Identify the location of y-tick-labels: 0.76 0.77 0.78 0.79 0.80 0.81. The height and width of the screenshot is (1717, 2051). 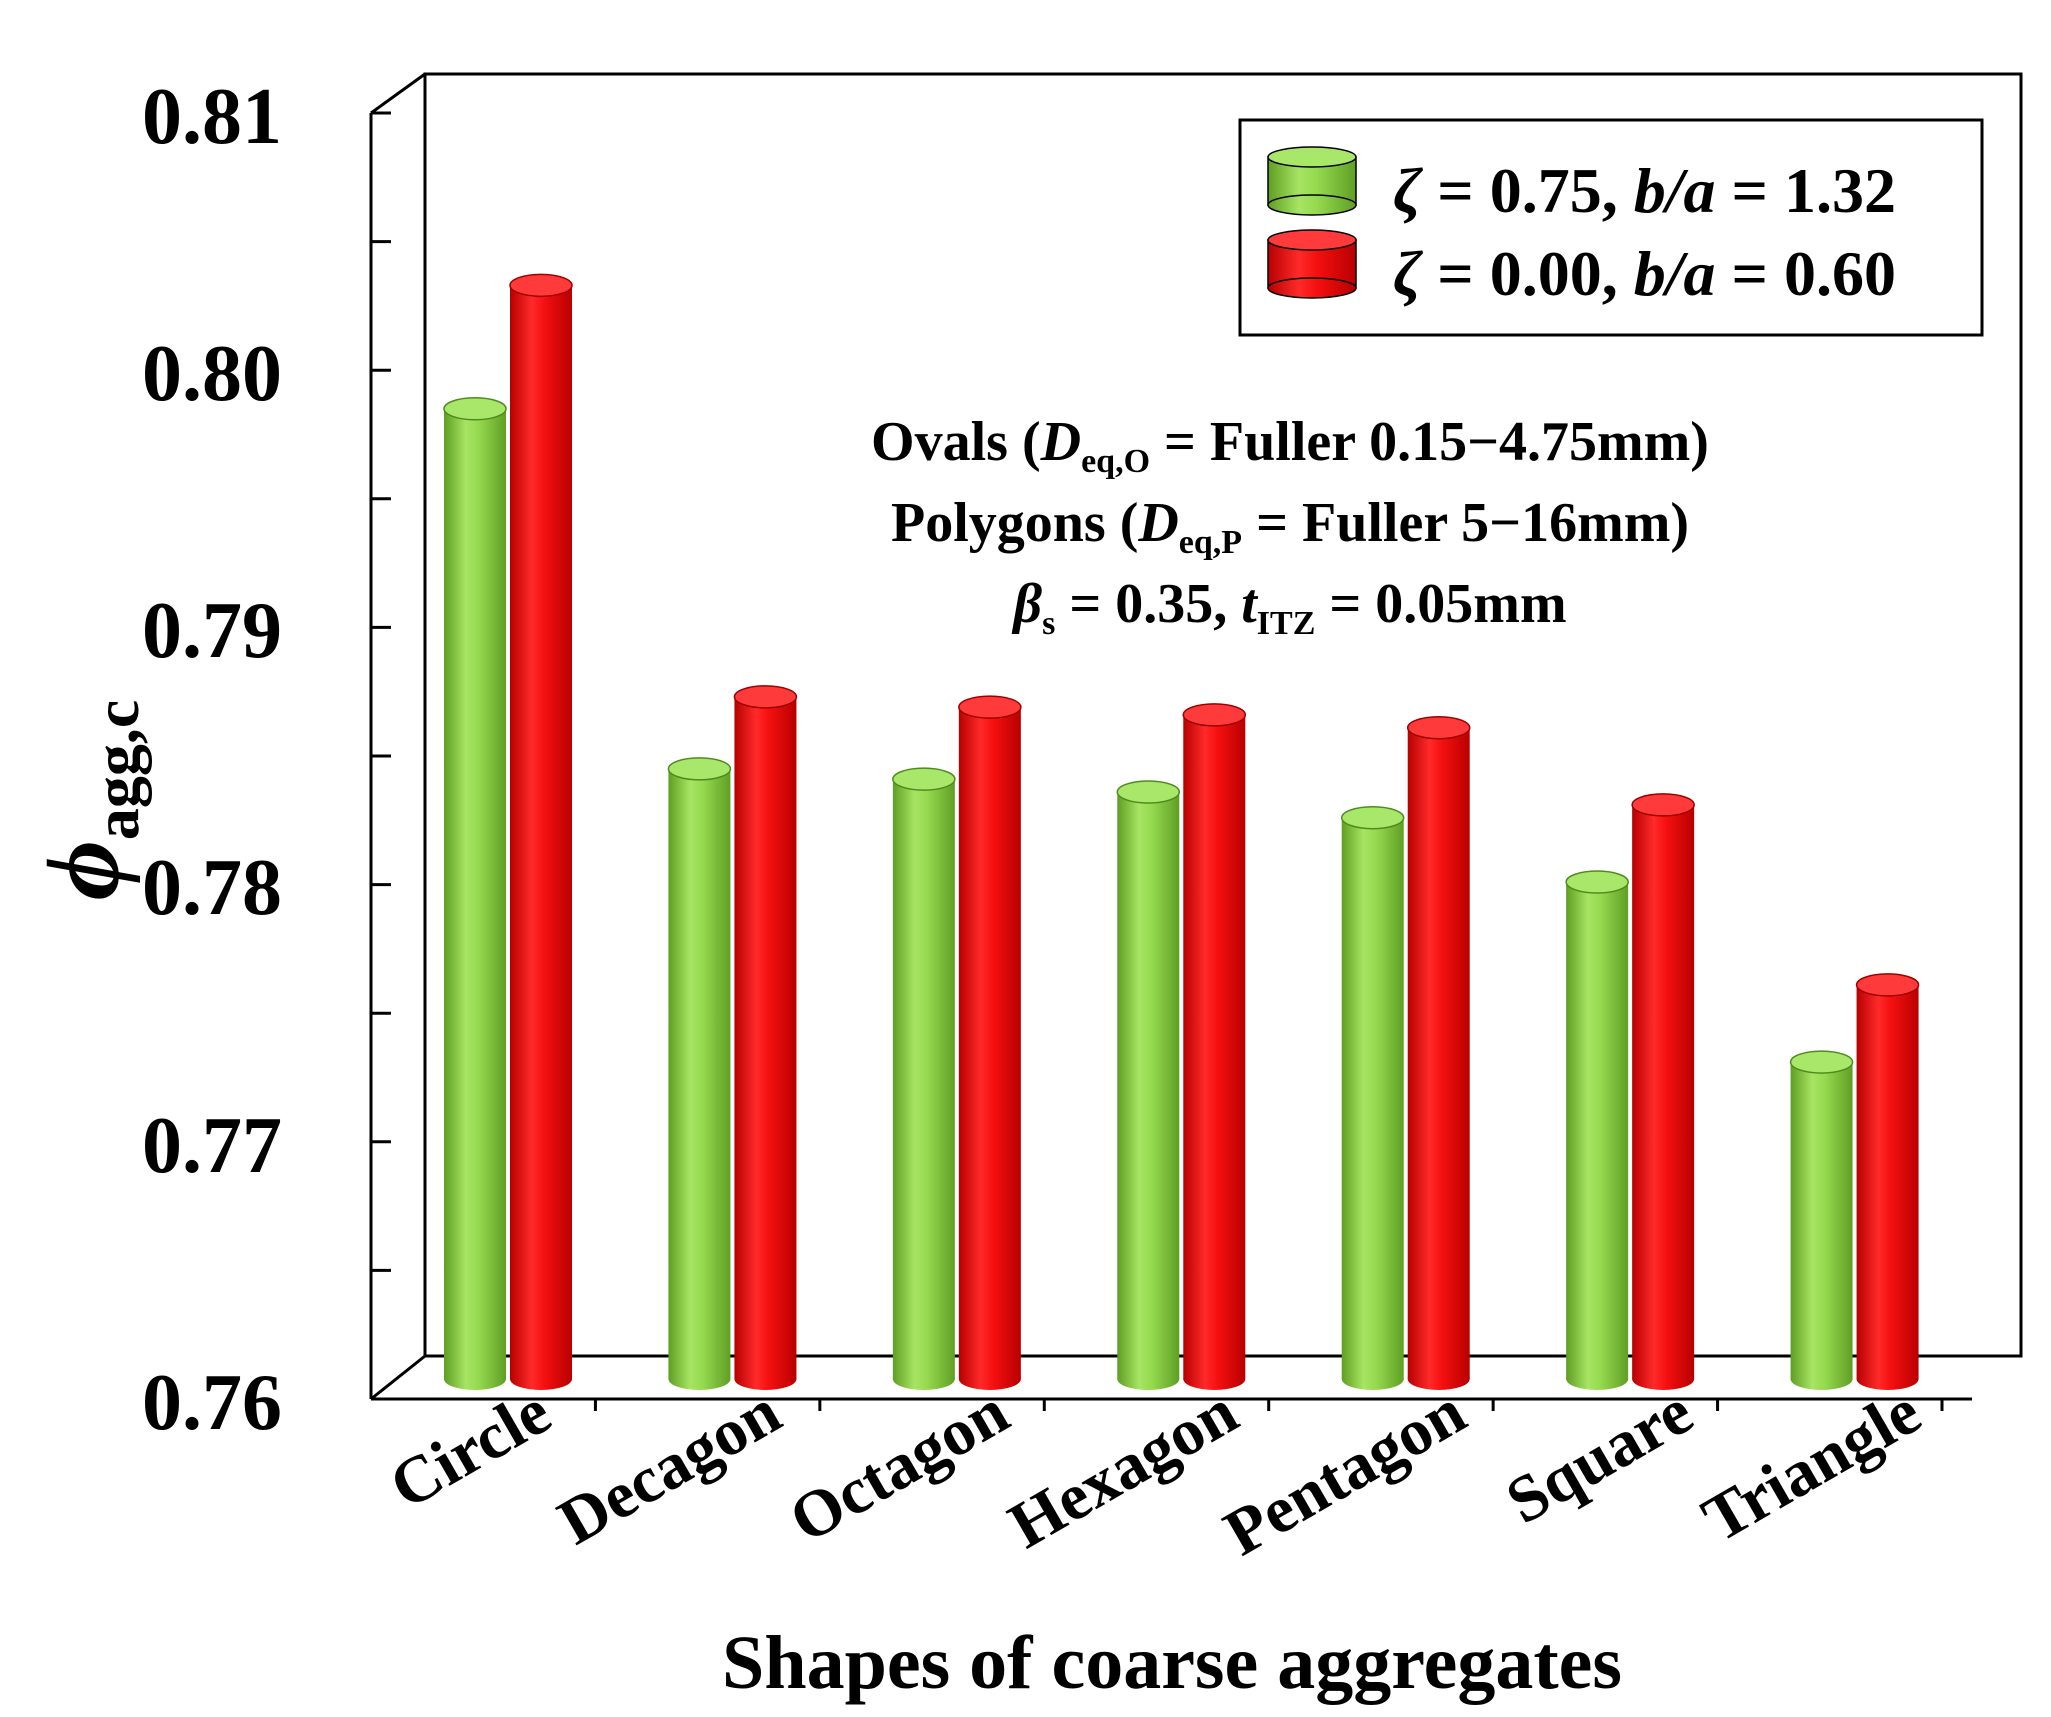
(212, 760).